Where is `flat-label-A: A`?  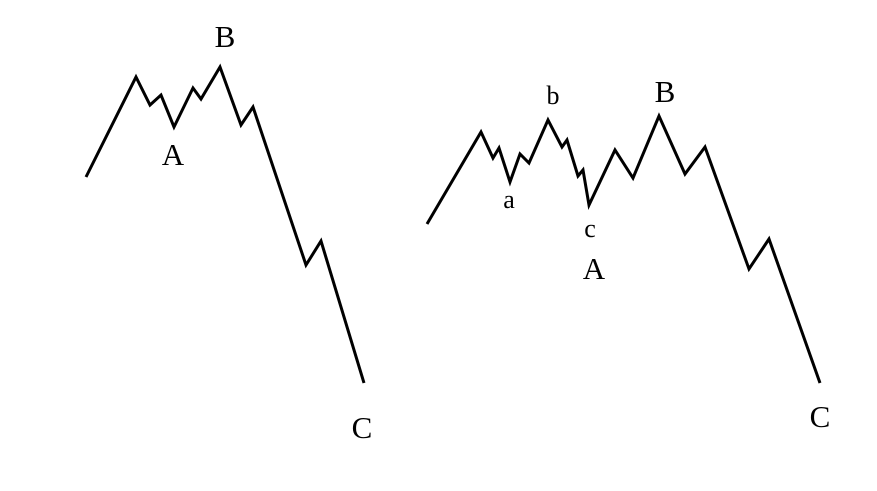 flat-label-A: A is located at coordinates (173, 154).